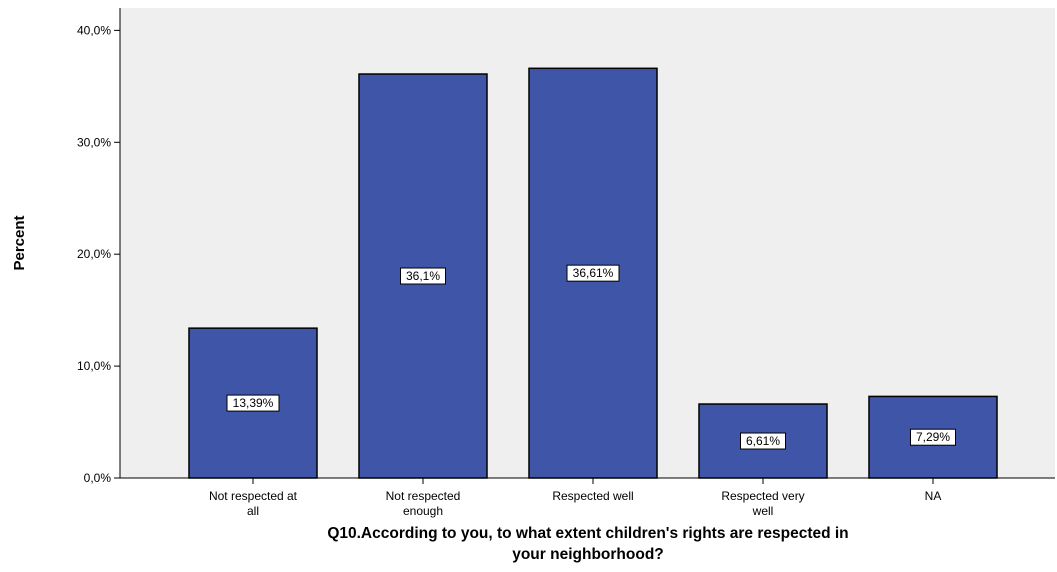 The image size is (1057, 572). I want to click on data-label: 6,61%, so click(763, 441).